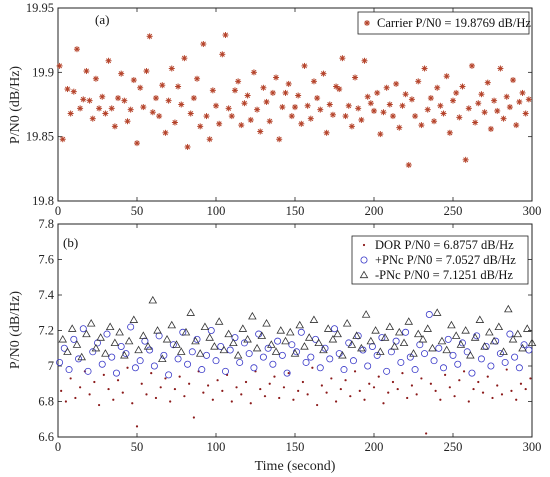  I want to click on legend-entry-carrier: Carrier P/N0 = 19.8769 dB/Hz, so click(454, 23).